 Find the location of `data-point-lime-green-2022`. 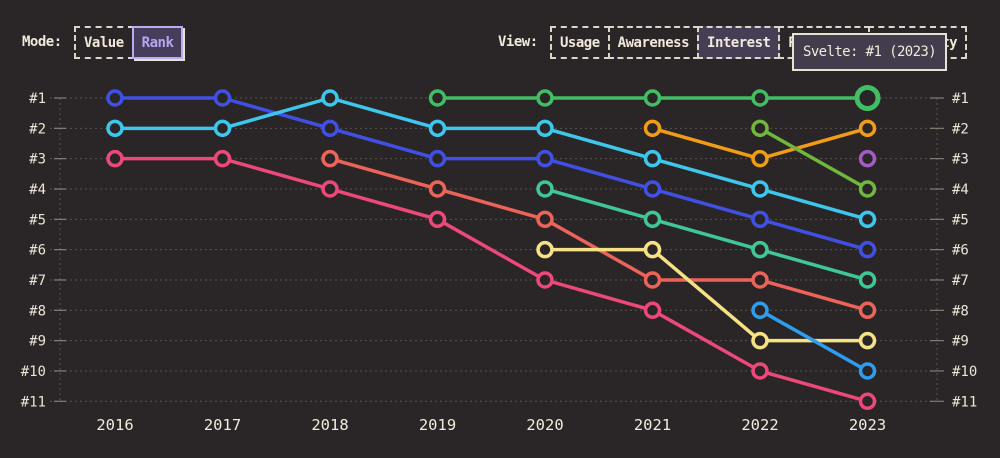

data-point-lime-green-2022 is located at coordinates (760, 128).